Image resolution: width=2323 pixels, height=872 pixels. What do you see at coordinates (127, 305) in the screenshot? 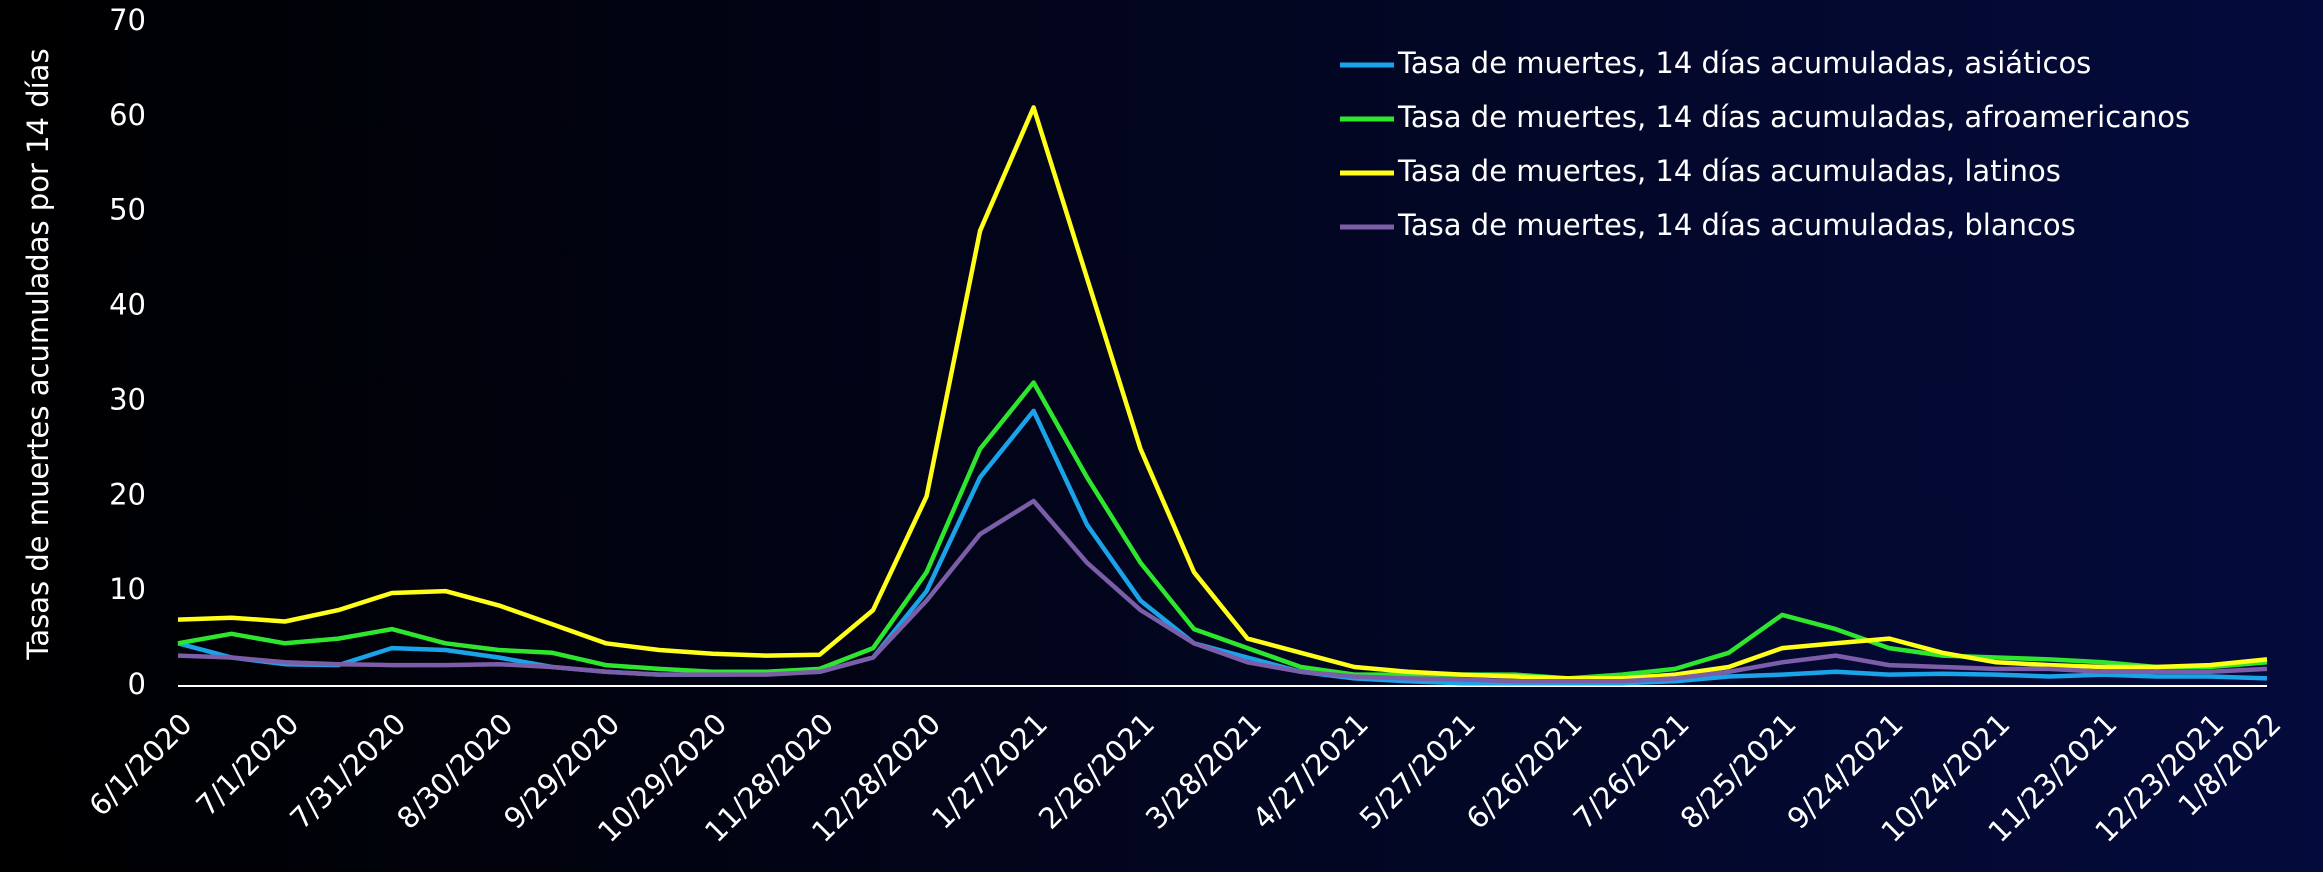
I see `y-tick-label: 40` at bounding box center [127, 305].